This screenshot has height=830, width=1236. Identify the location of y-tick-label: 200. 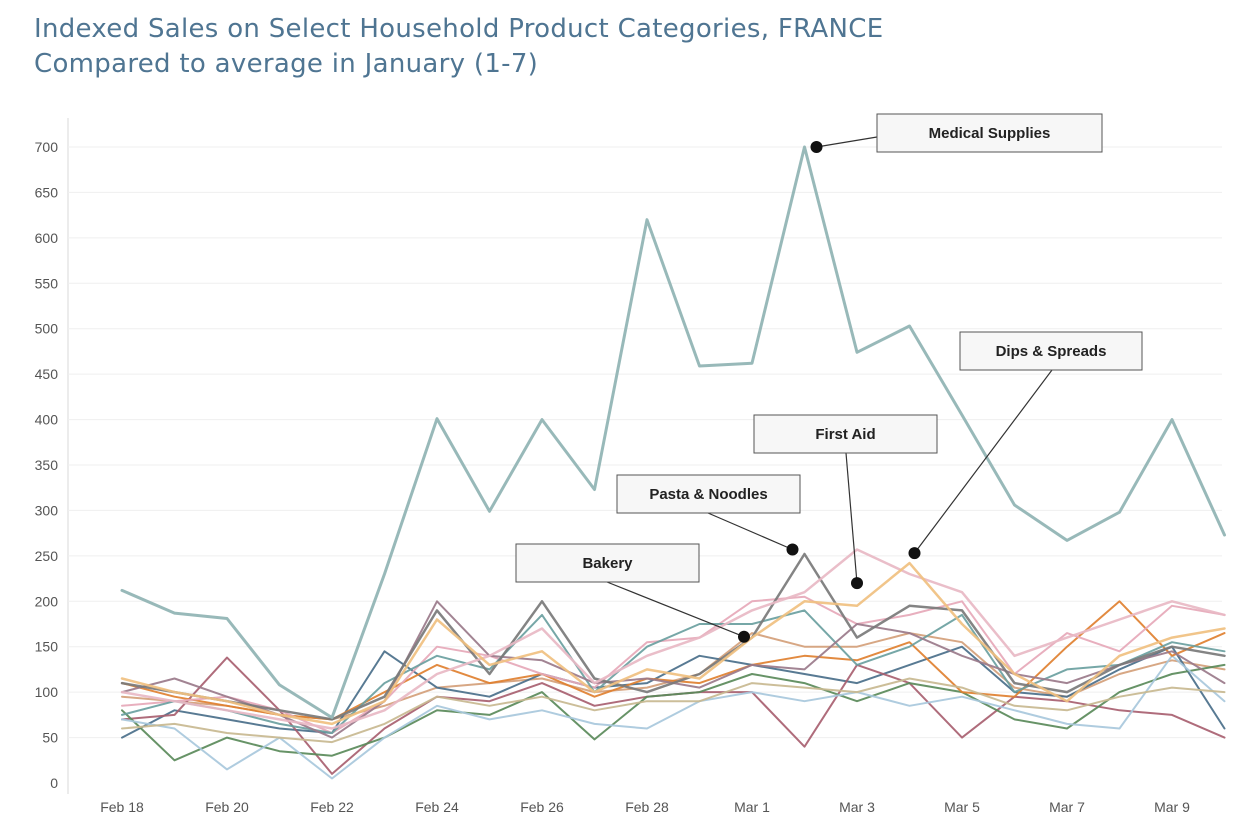
(47, 601).